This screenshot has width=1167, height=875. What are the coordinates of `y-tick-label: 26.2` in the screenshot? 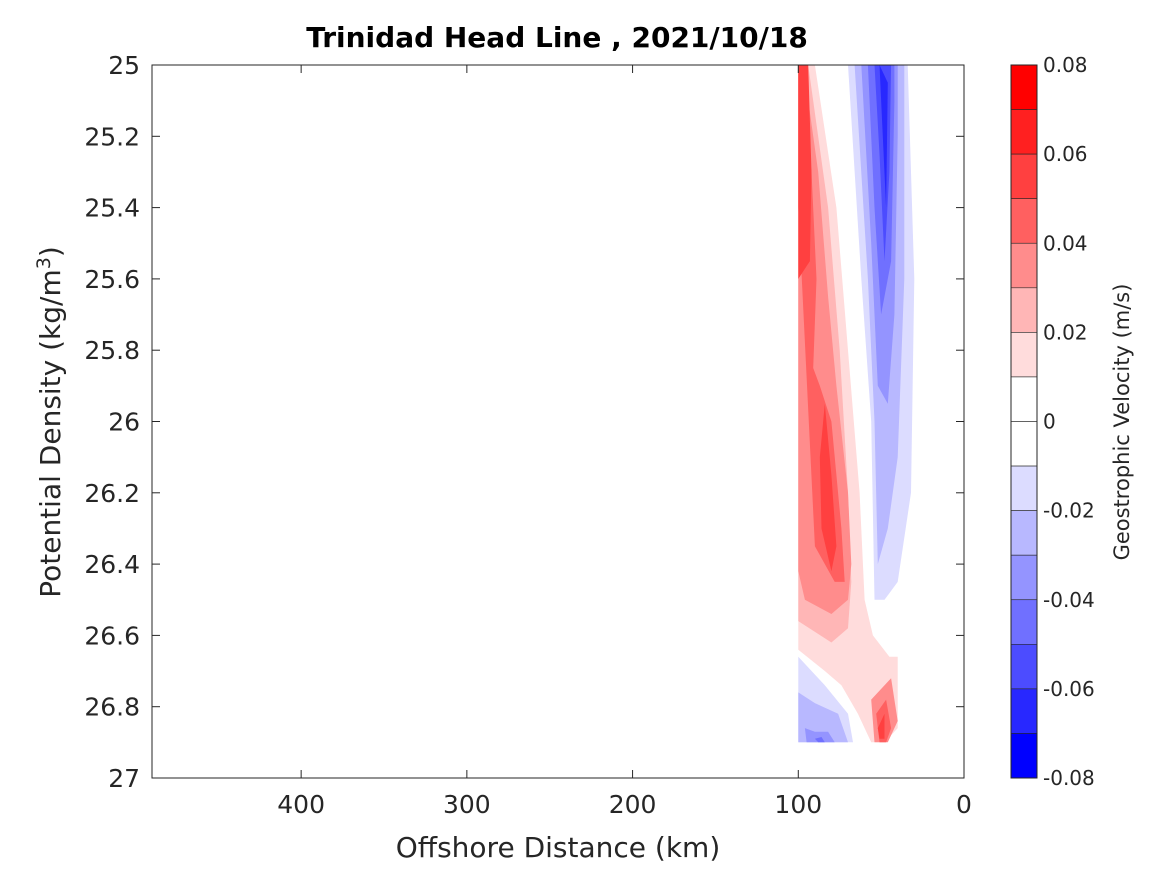 It's located at (112, 493).